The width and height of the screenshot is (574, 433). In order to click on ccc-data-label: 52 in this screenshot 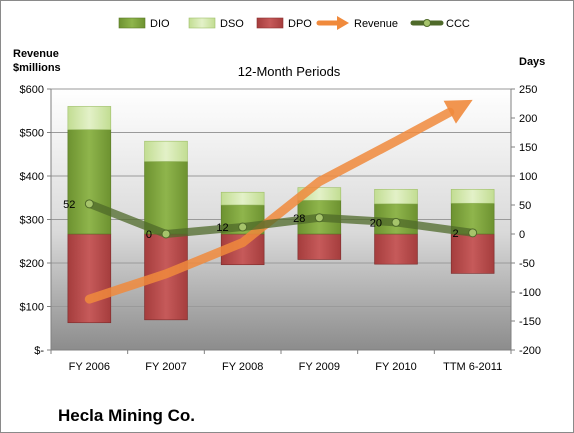, I will do `click(69, 205)`.